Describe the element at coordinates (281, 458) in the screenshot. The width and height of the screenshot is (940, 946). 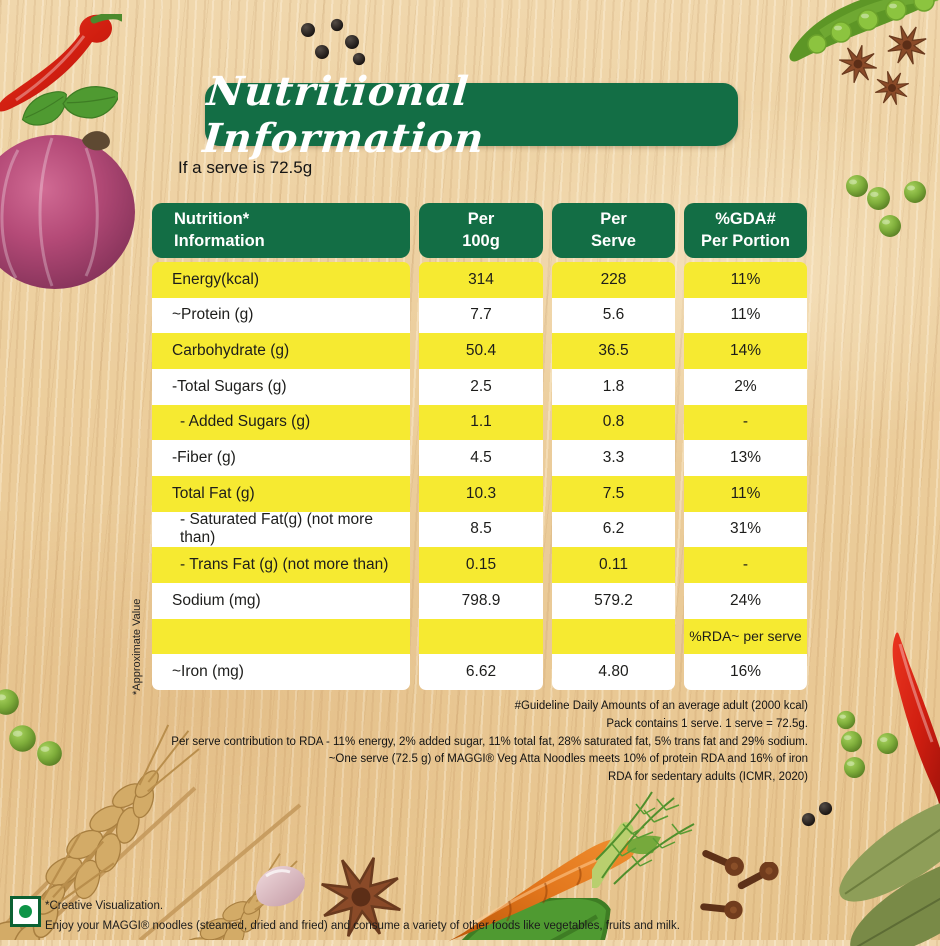
I see `table-cell-label-row-5: -Fiber (g)` at that location.